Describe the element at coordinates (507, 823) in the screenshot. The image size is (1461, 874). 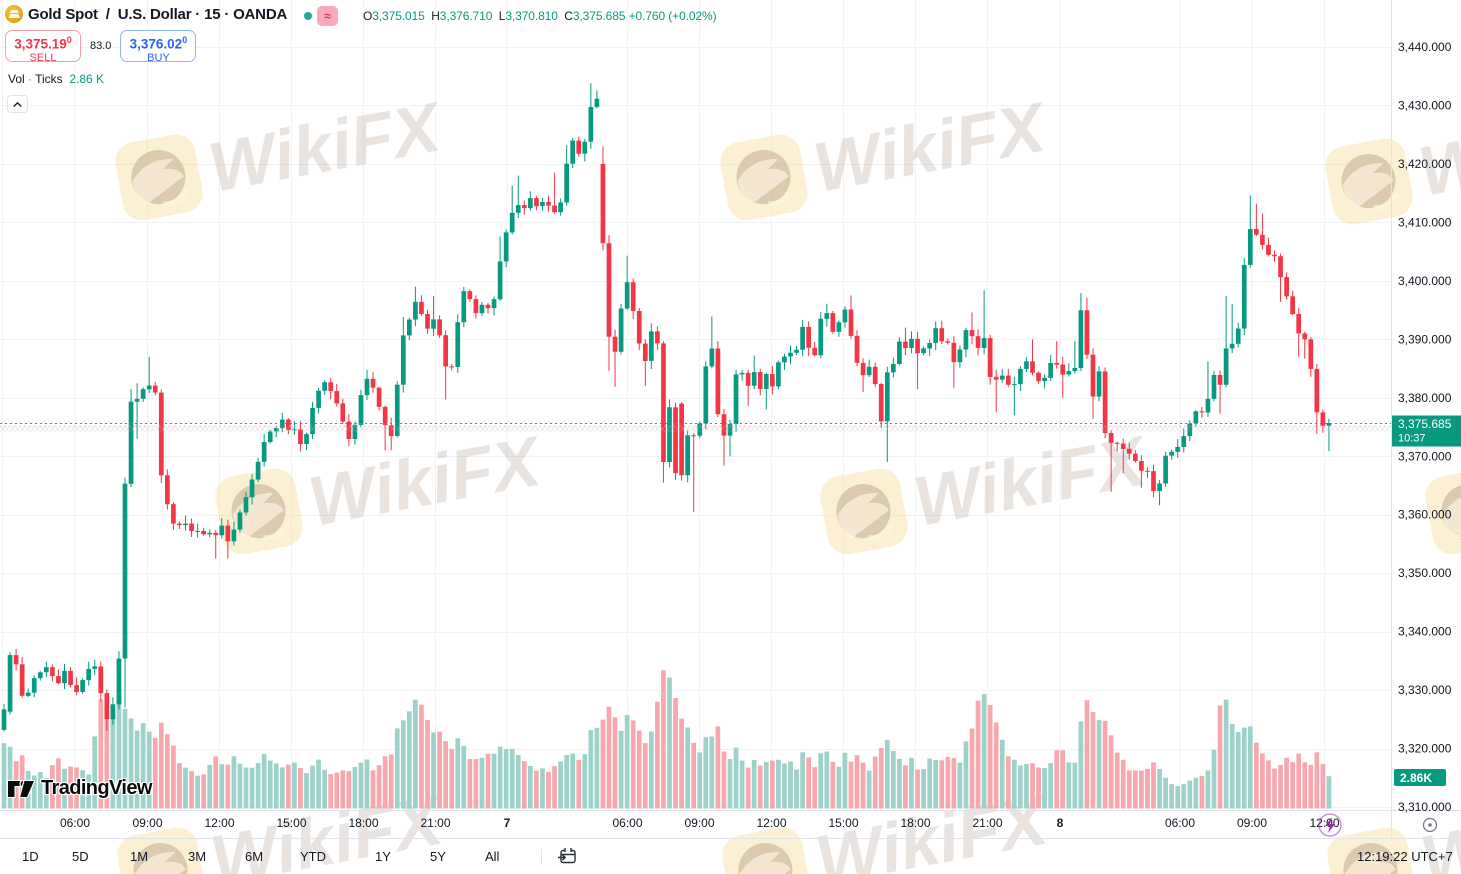
I see `svg-text: 7` at that location.